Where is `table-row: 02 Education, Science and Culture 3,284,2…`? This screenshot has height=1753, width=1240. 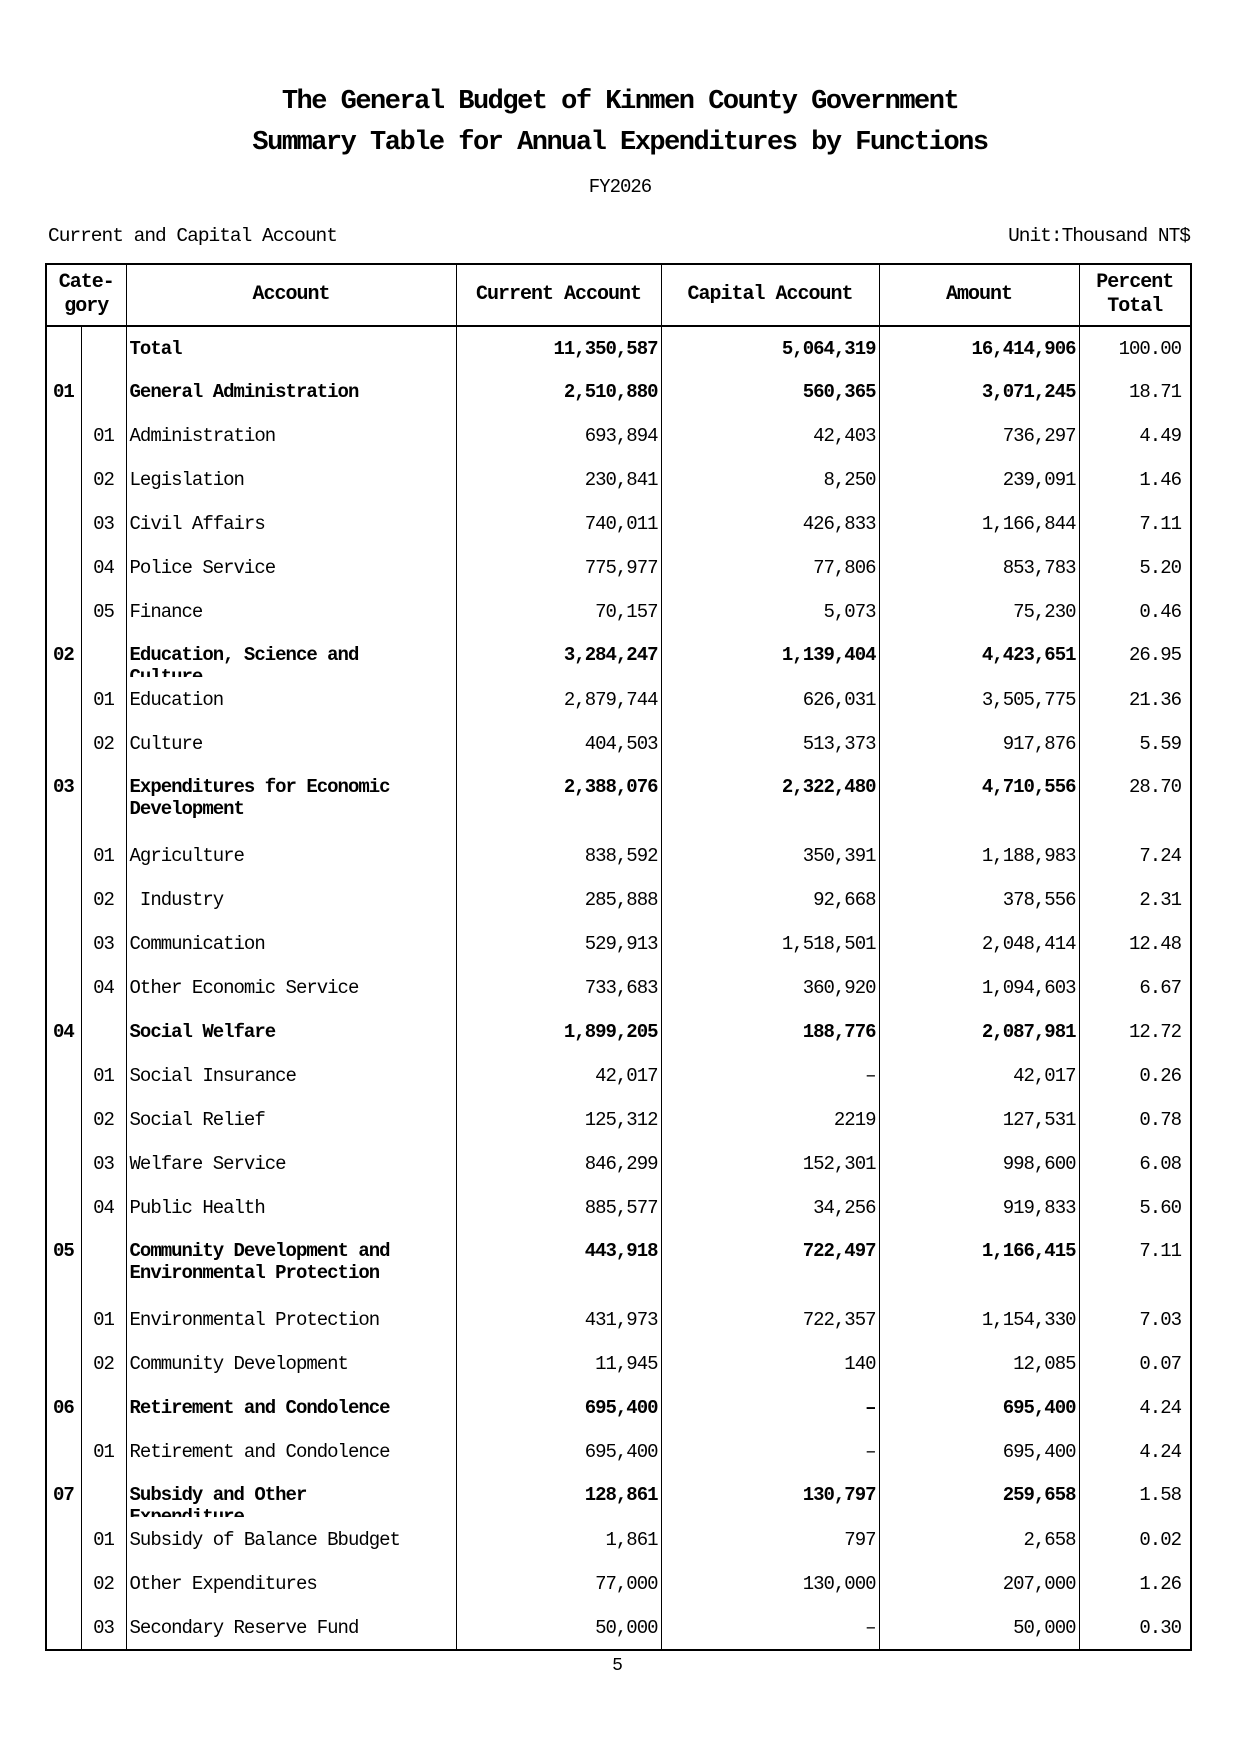
table-row: 02 Education, Science and Culture 3,284,2… is located at coordinates (619, 656).